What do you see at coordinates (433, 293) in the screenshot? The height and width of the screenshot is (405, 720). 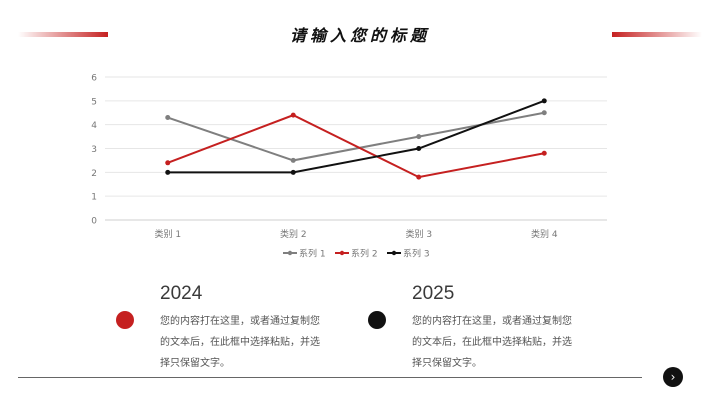 I see `timeline-year-2025: 2025` at bounding box center [433, 293].